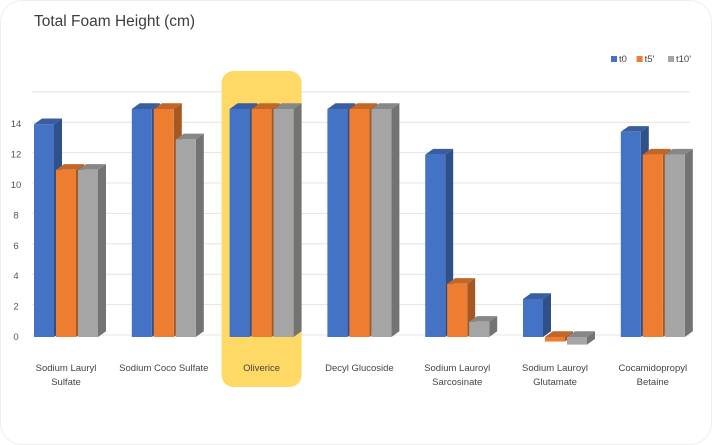 This screenshot has width=712, height=445. What do you see at coordinates (652, 368) in the screenshot?
I see `x-category-label: Cocamidopropyl` at bounding box center [652, 368].